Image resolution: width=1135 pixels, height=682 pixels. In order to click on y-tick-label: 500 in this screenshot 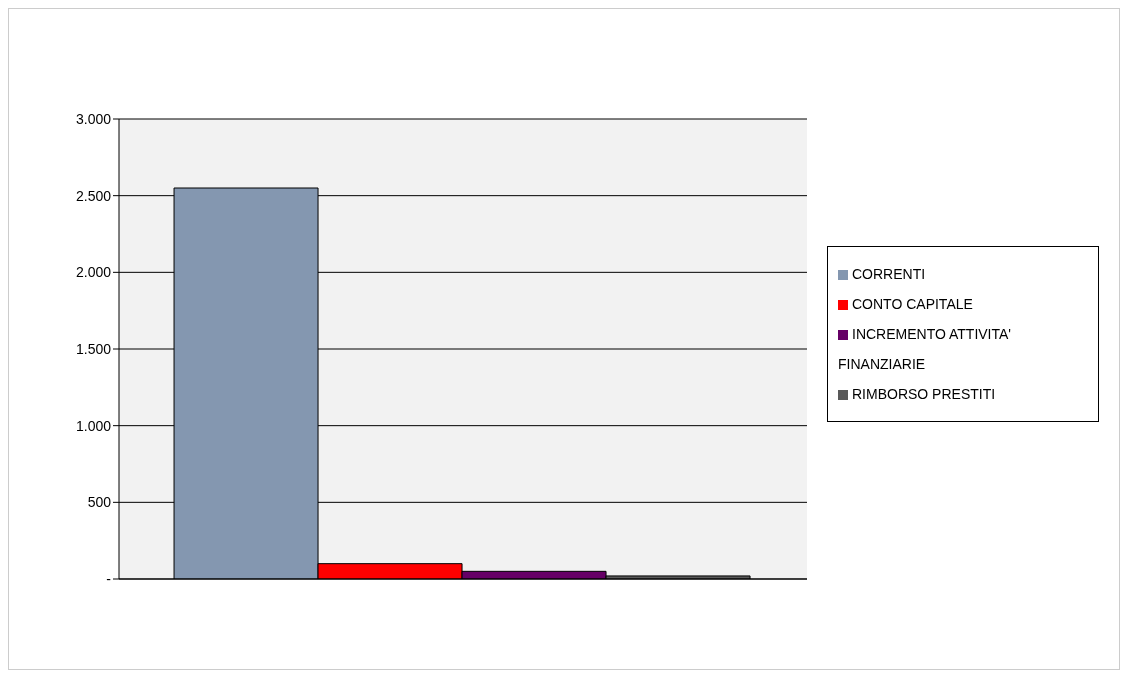, I will do `click(99, 502)`.